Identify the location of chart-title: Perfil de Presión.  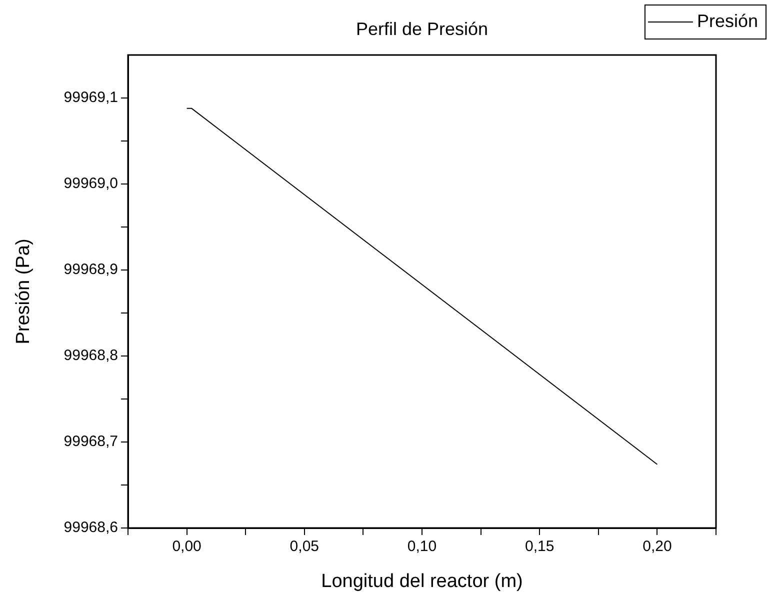
(422, 28).